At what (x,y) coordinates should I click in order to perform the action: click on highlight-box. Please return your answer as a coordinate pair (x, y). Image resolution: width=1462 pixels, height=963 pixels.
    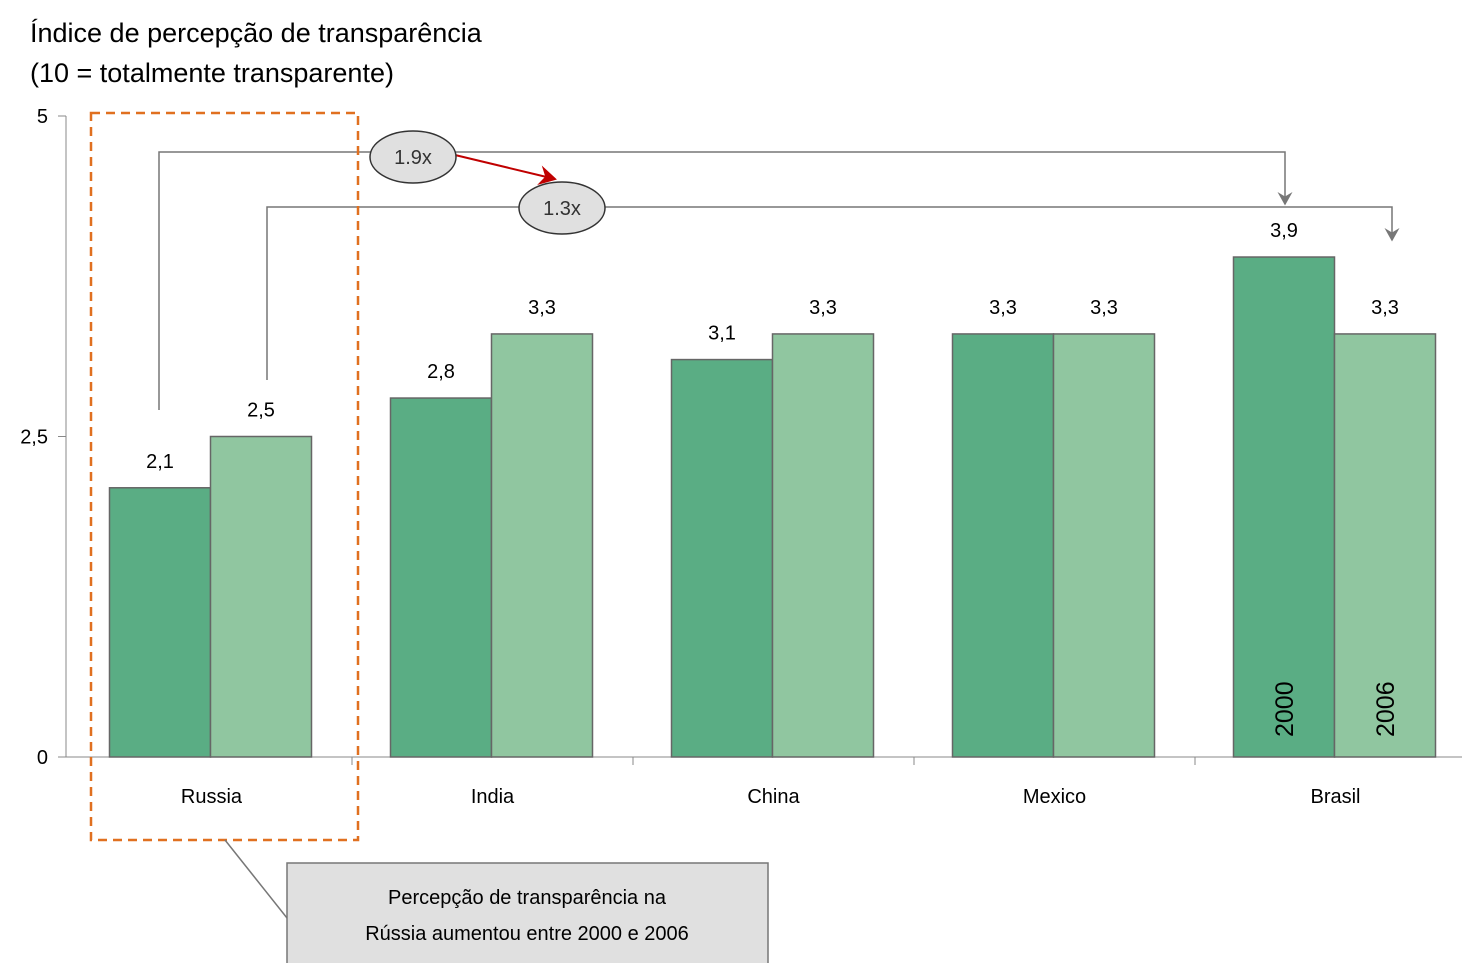
    Looking at the image, I should click on (224, 476).